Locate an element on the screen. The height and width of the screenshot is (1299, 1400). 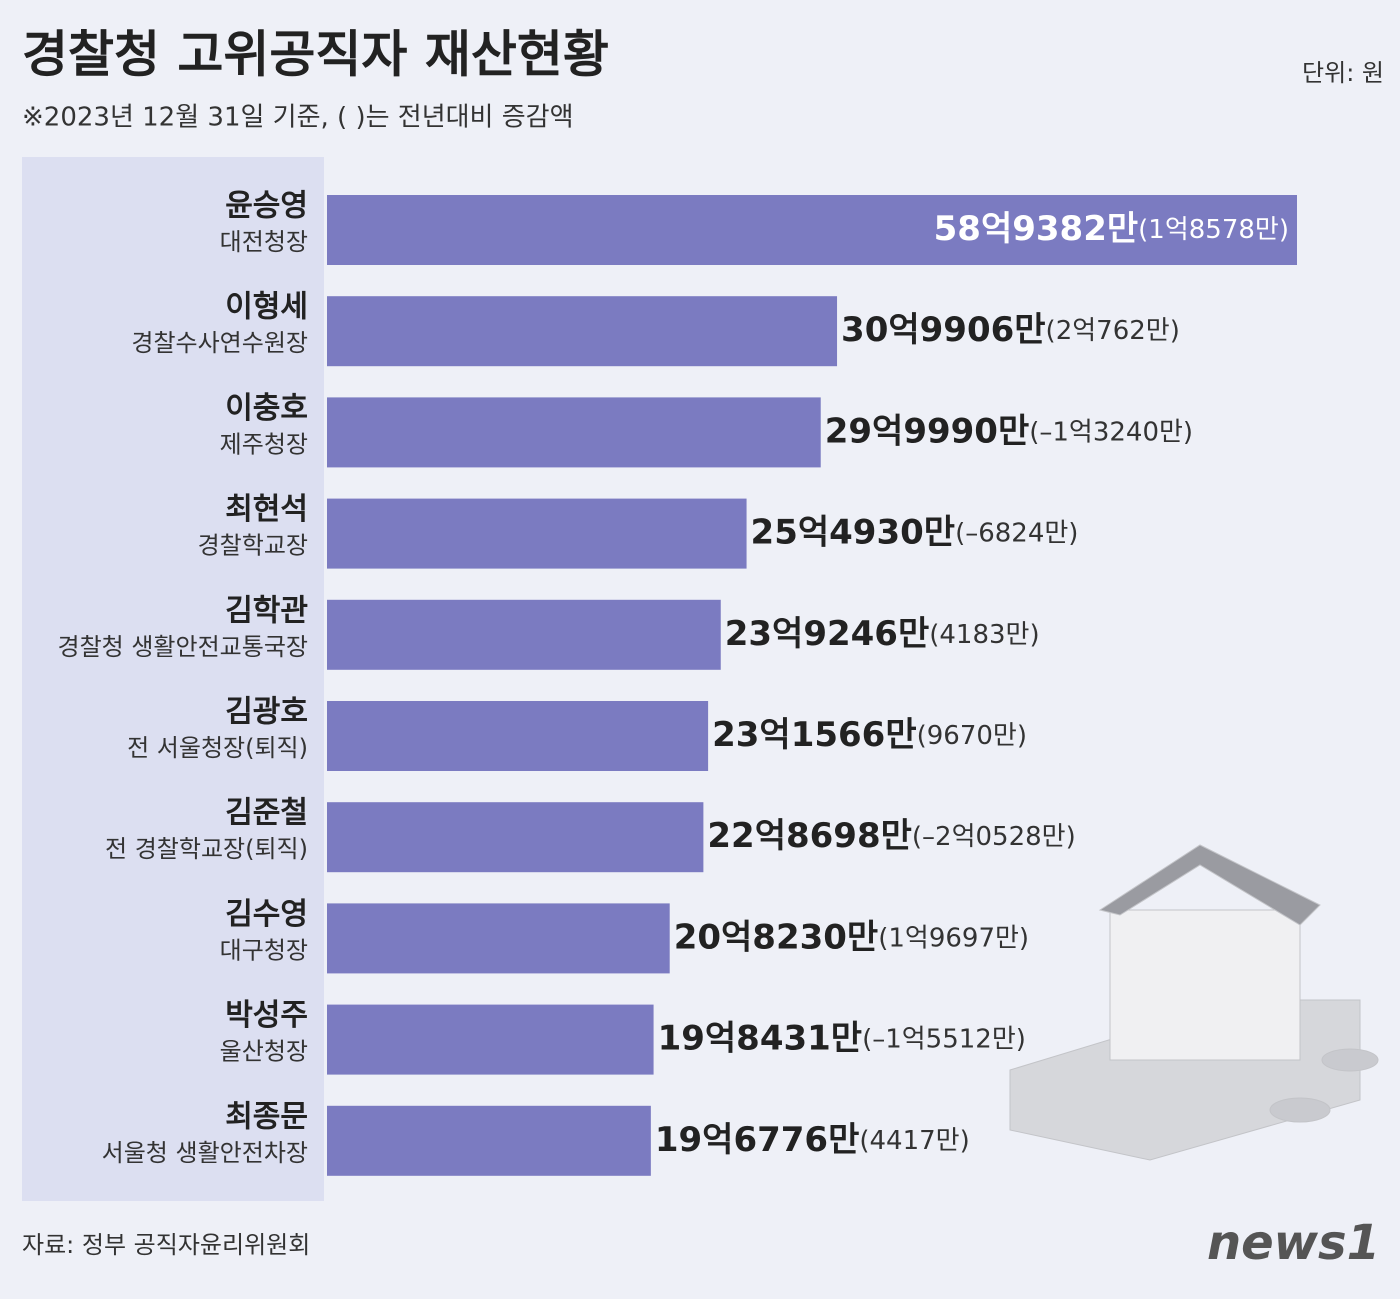
position-label: 경찰학교장 is located at coordinates (253, 546).